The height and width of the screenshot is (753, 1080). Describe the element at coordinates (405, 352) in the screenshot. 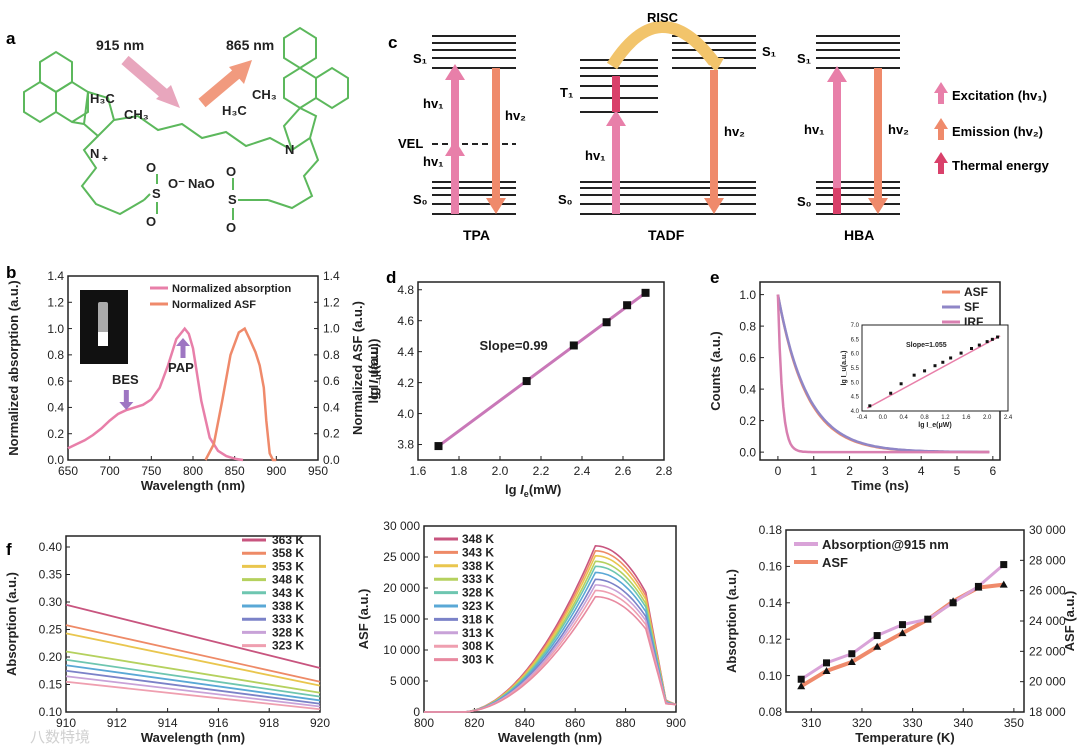

I see `y-tick-label: 4.4` at that location.